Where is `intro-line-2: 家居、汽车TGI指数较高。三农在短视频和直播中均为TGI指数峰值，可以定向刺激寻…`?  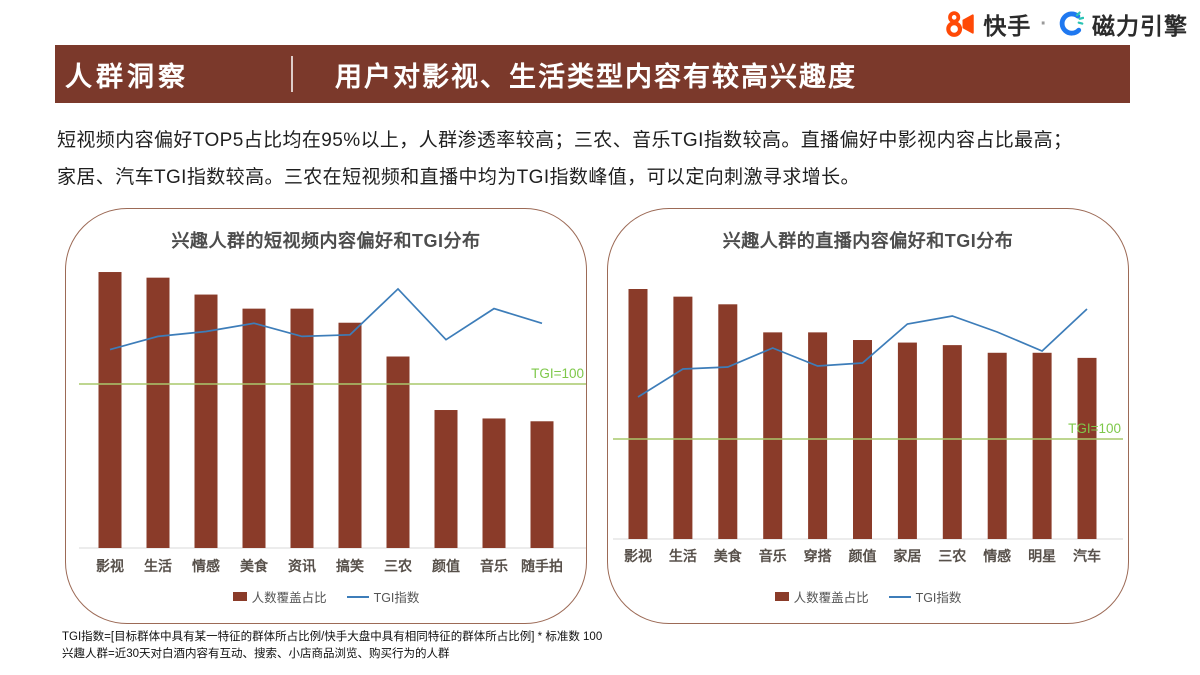
intro-line-2: 家居、汽车TGI指数较高。三农在短视频和直播中均为TGI指数峰值，可以定向刺激寻… is located at coordinates (458, 177).